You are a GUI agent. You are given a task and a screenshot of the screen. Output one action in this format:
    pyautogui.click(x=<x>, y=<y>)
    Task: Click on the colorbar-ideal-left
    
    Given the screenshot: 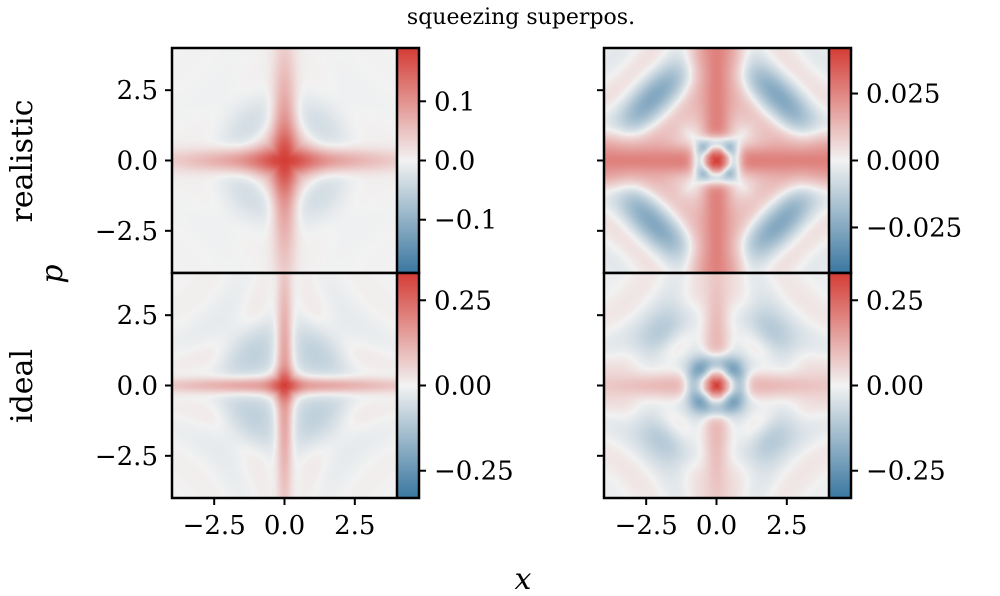 What is the action you would take?
    pyautogui.click(x=408, y=385)
    